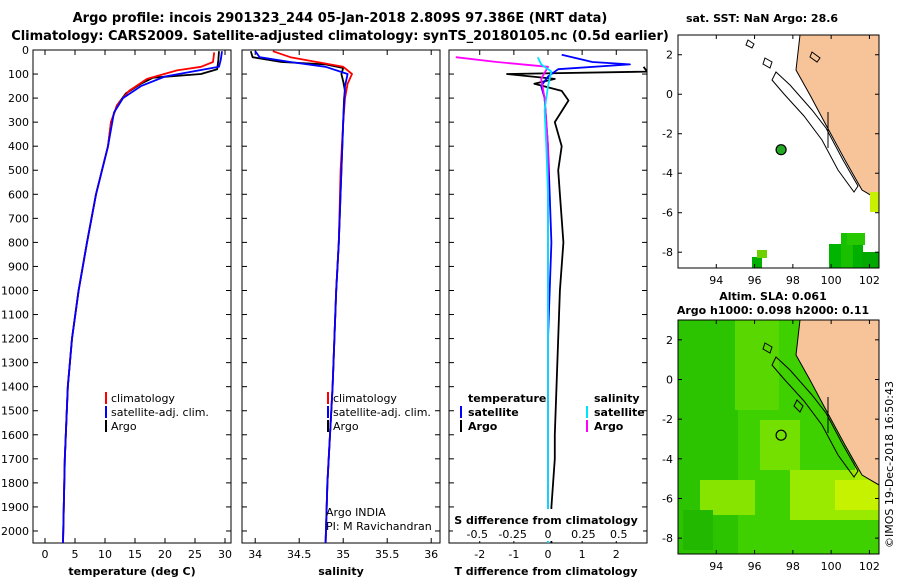  I want to click on sla-map-ticks: 94 96 98 100 102 2 0 -2 -4 -6 -8, so click(771, 446).